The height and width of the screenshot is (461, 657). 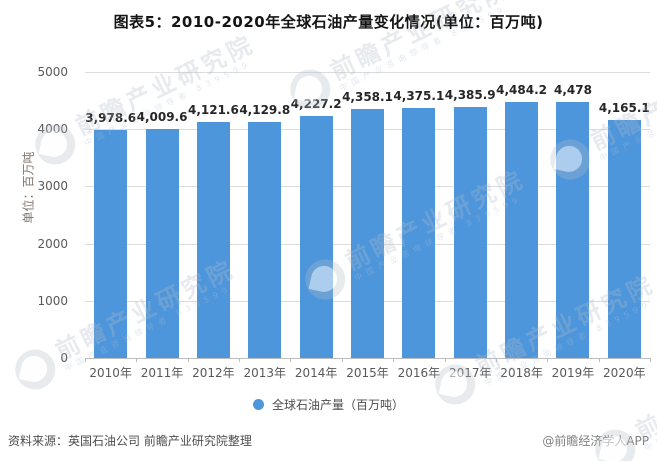 I want to click on y-tick-label: 4000, so click(x=52, y=129).